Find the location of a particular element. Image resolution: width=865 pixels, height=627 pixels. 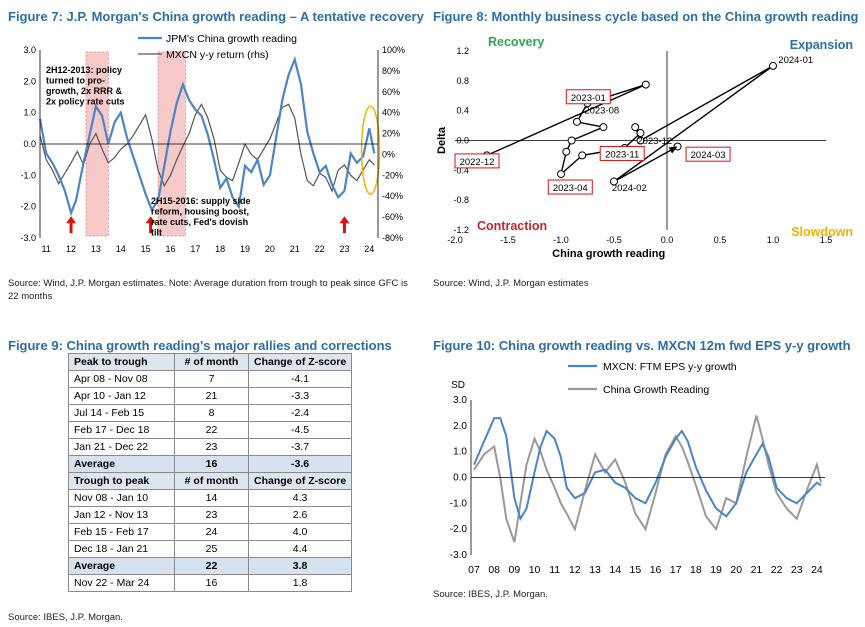

table-cell: Change of Z-score is located at coordinates (300, 481).